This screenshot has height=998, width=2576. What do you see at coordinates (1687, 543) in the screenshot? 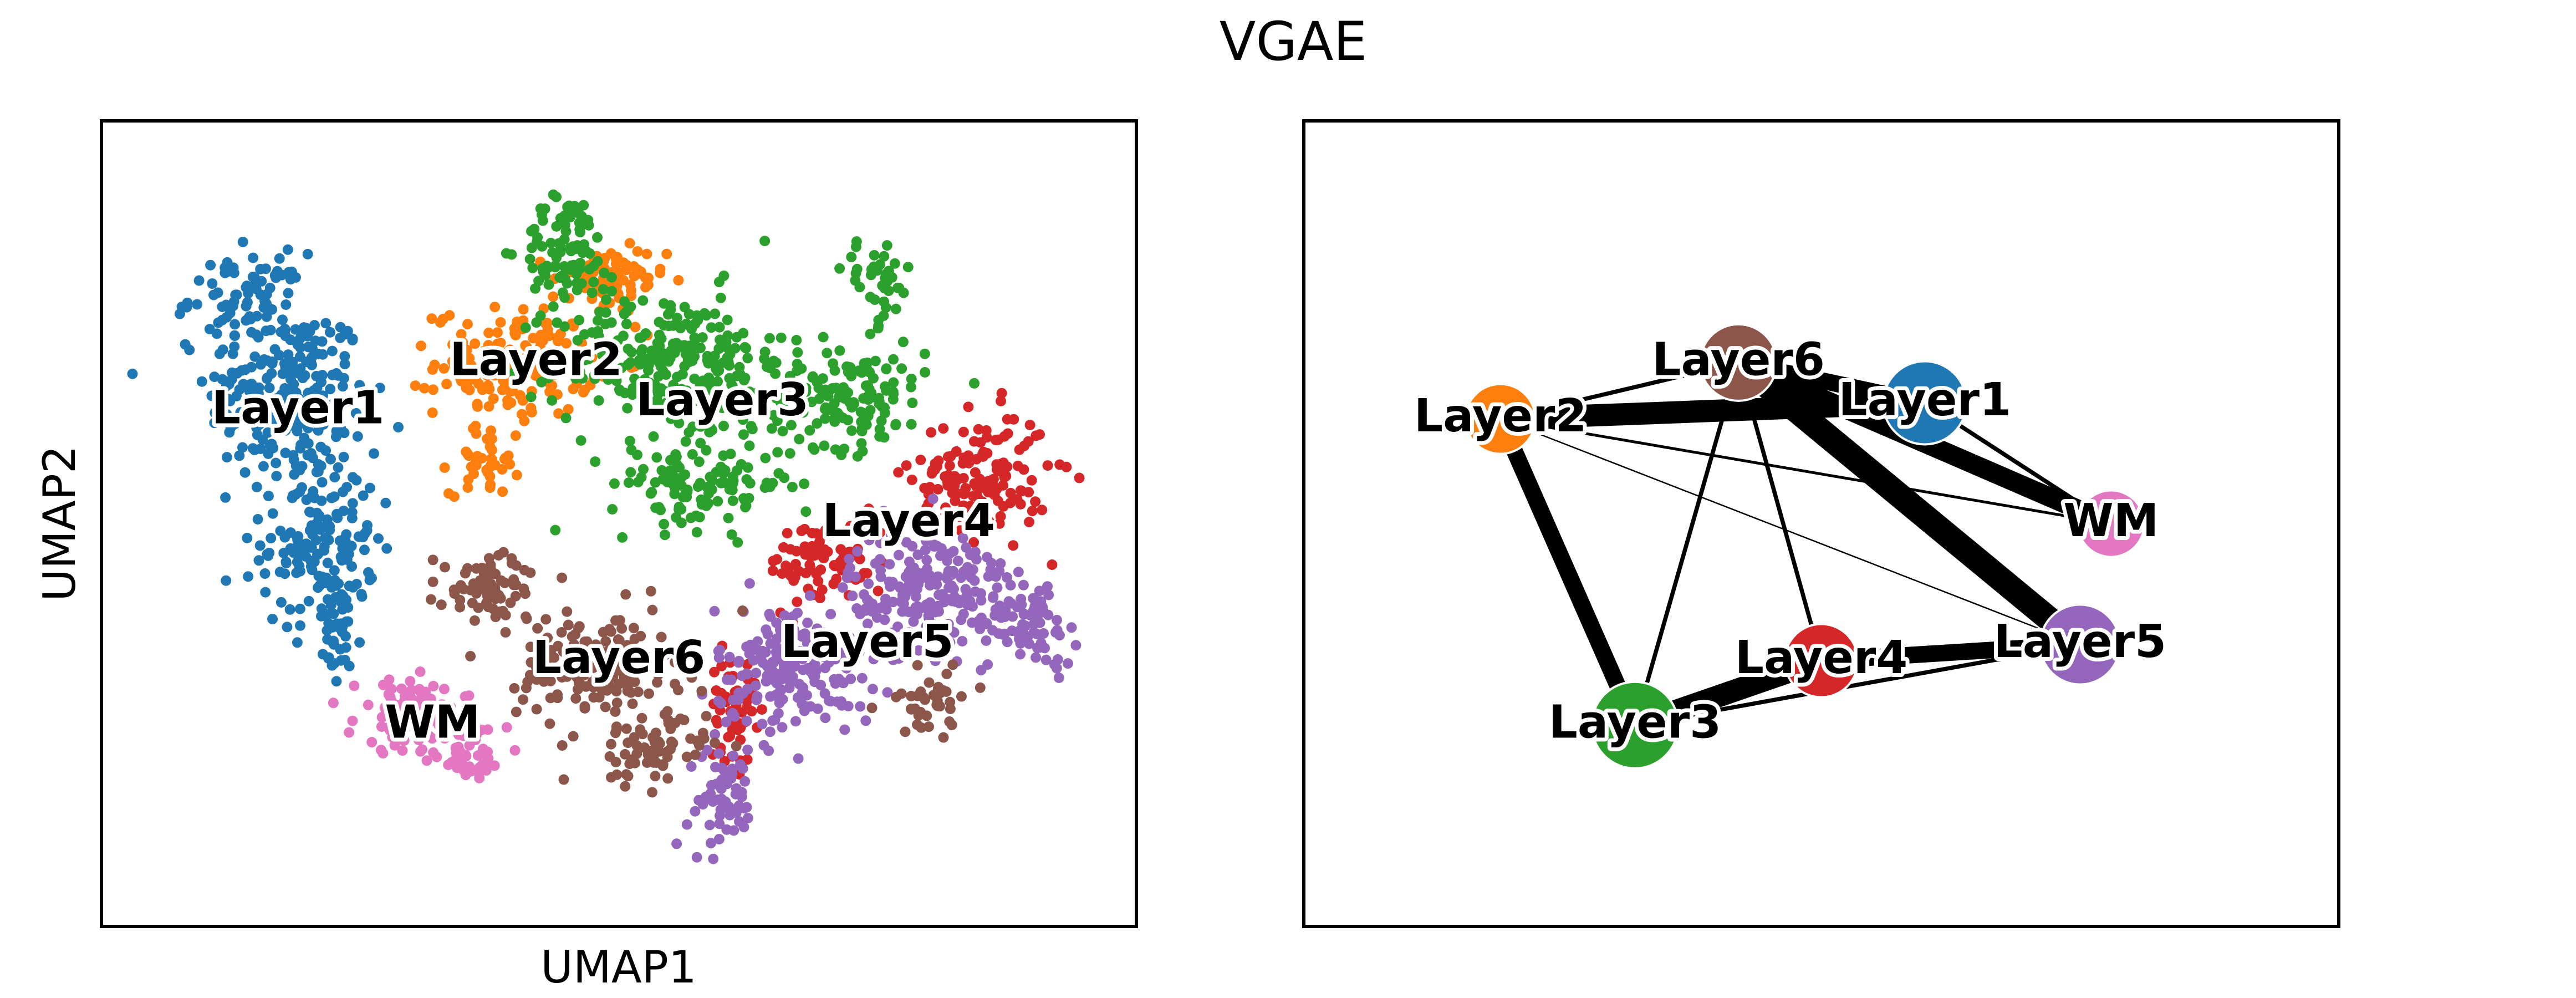
I see `graph-edge-layer6-layer3` at bounding box center [1687, 543].